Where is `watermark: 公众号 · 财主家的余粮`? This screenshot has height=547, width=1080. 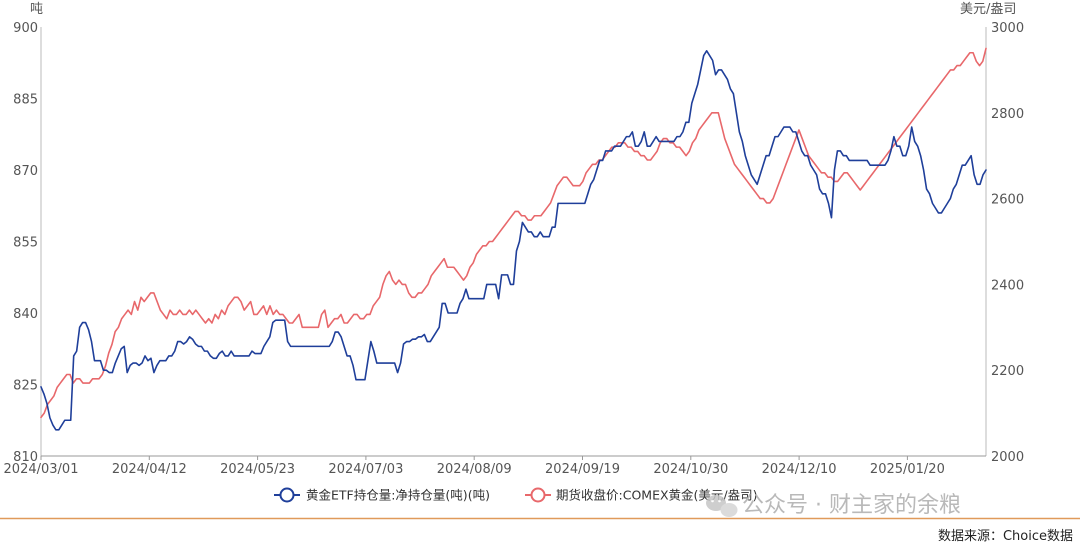 watermark: 公众号 · 财主家的余粮 is located at coordinates (833, 505).